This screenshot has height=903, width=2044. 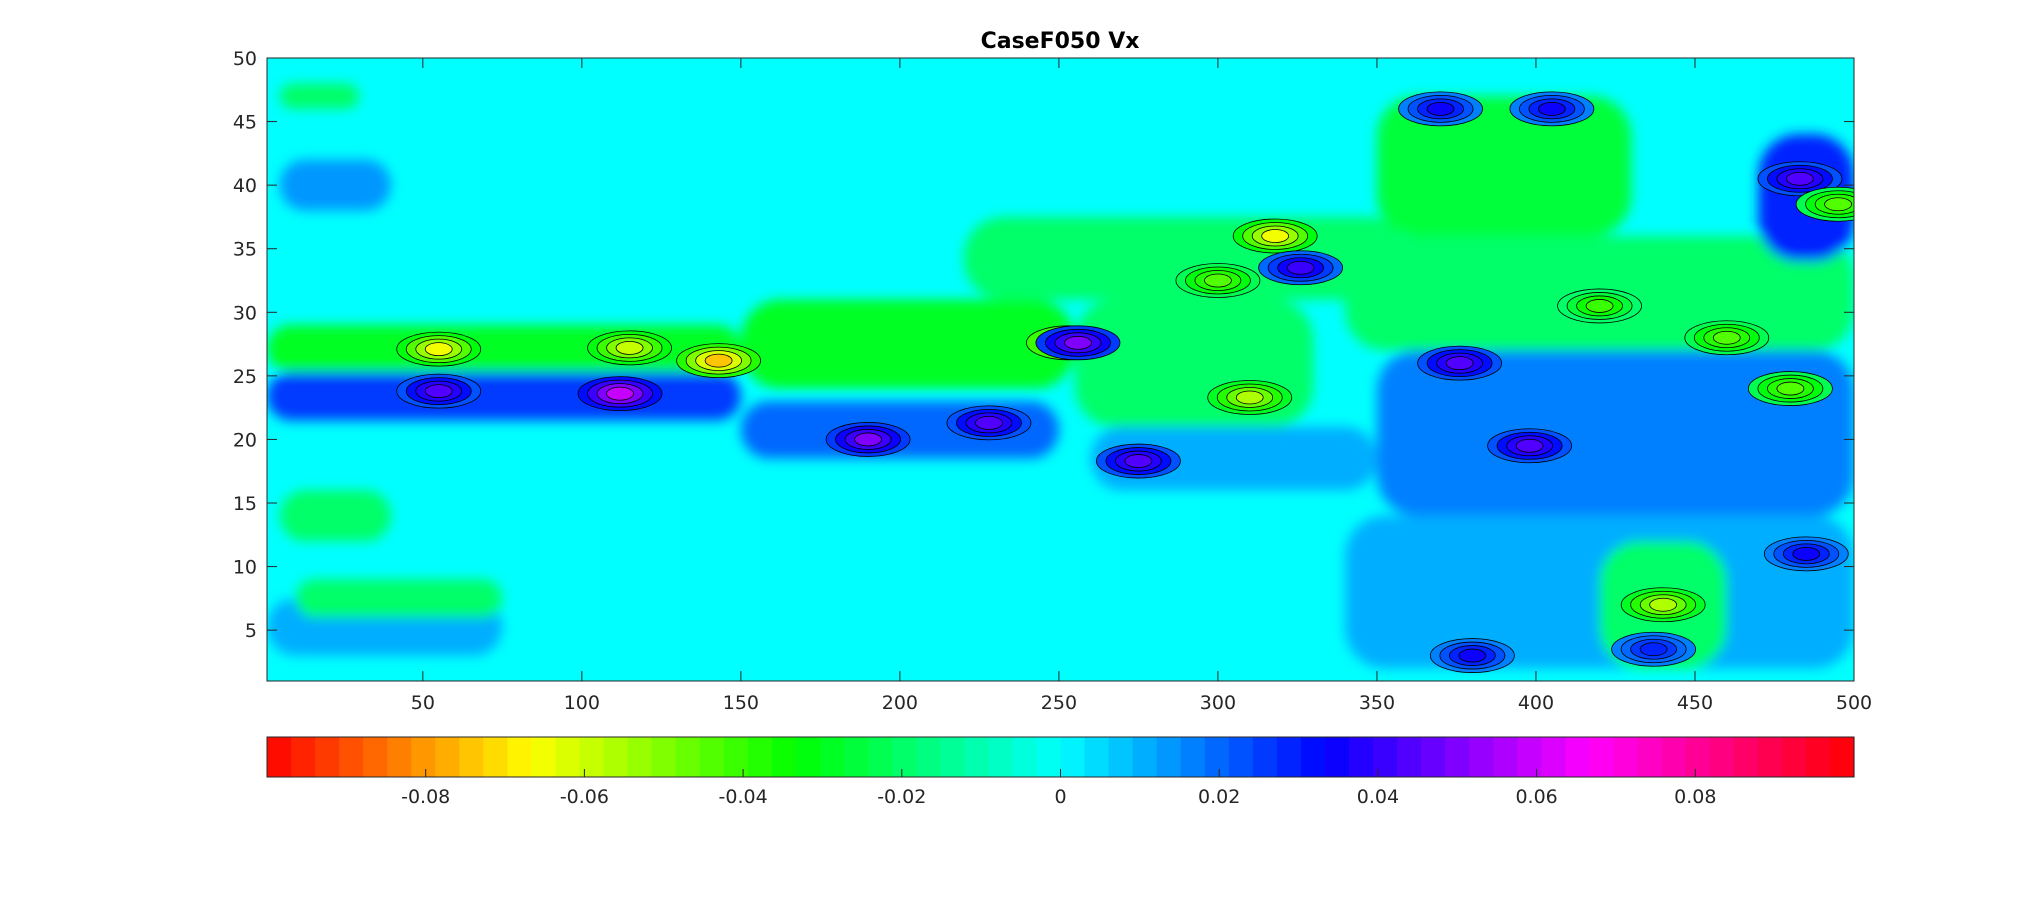 I want to click on x-tick-label: 250, so click(x=1059, y=703).